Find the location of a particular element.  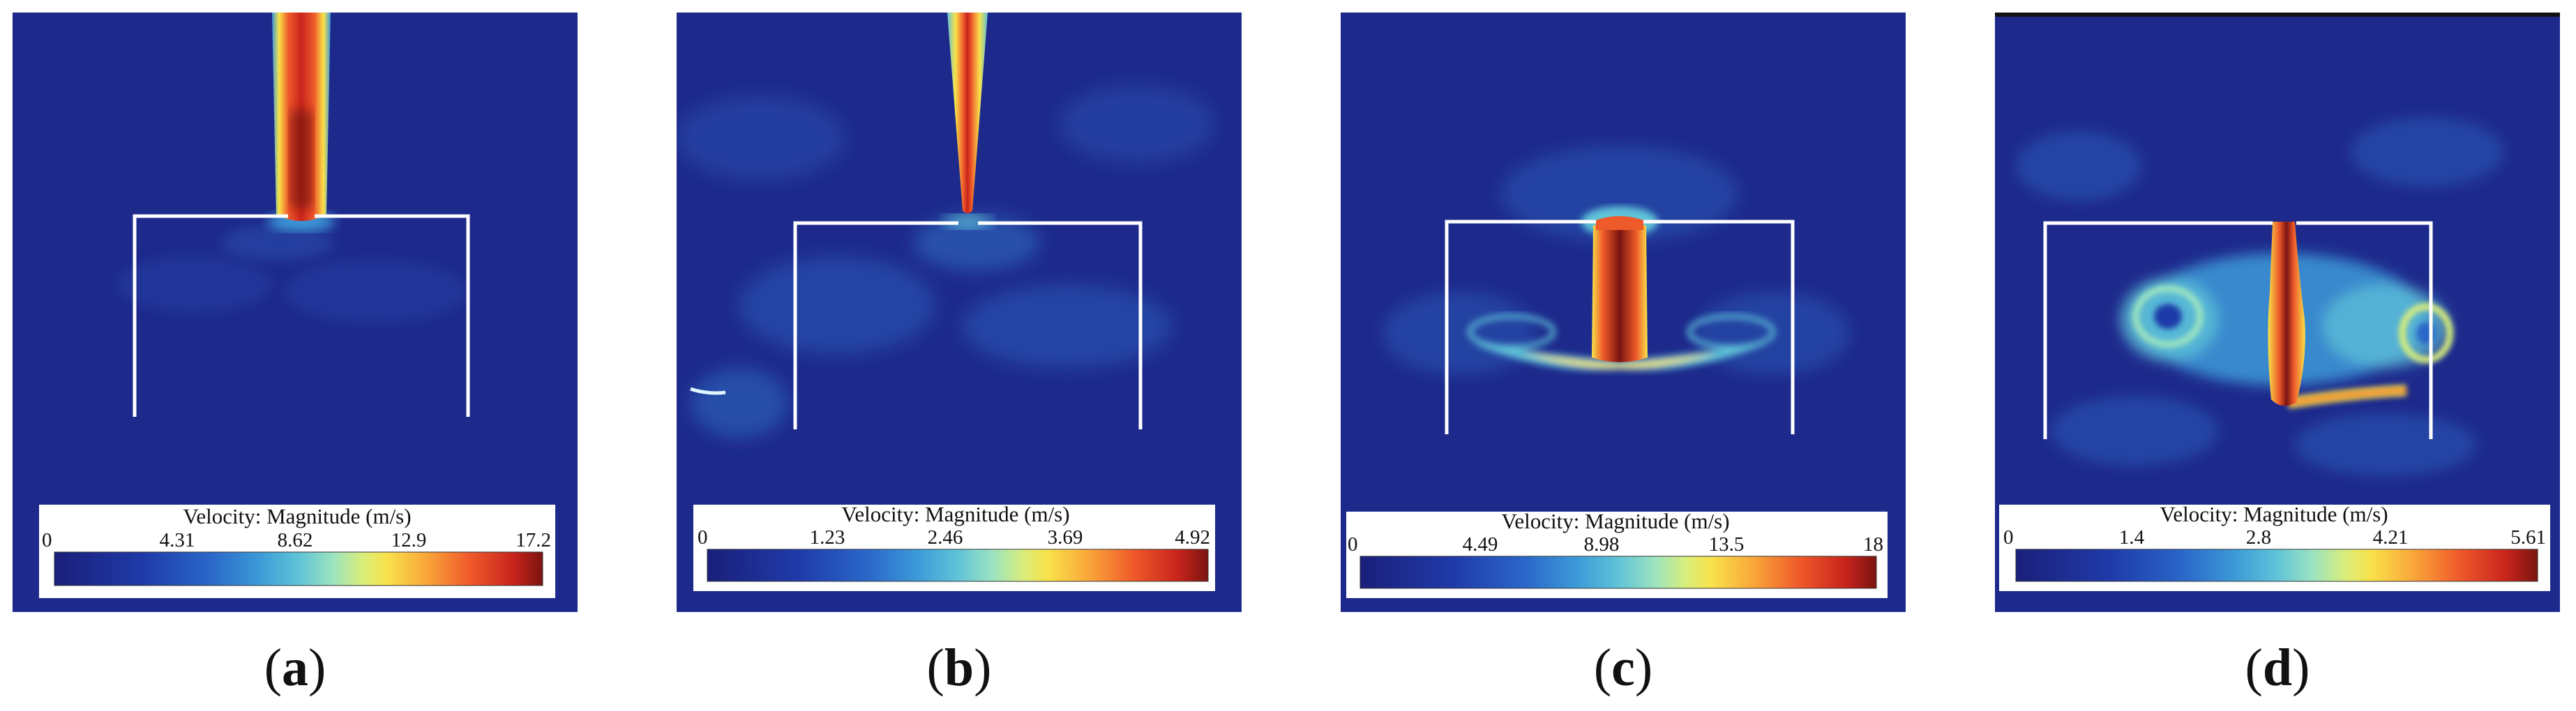

colorbar-tick: 4.21 is located at coordinates (2391, 537).